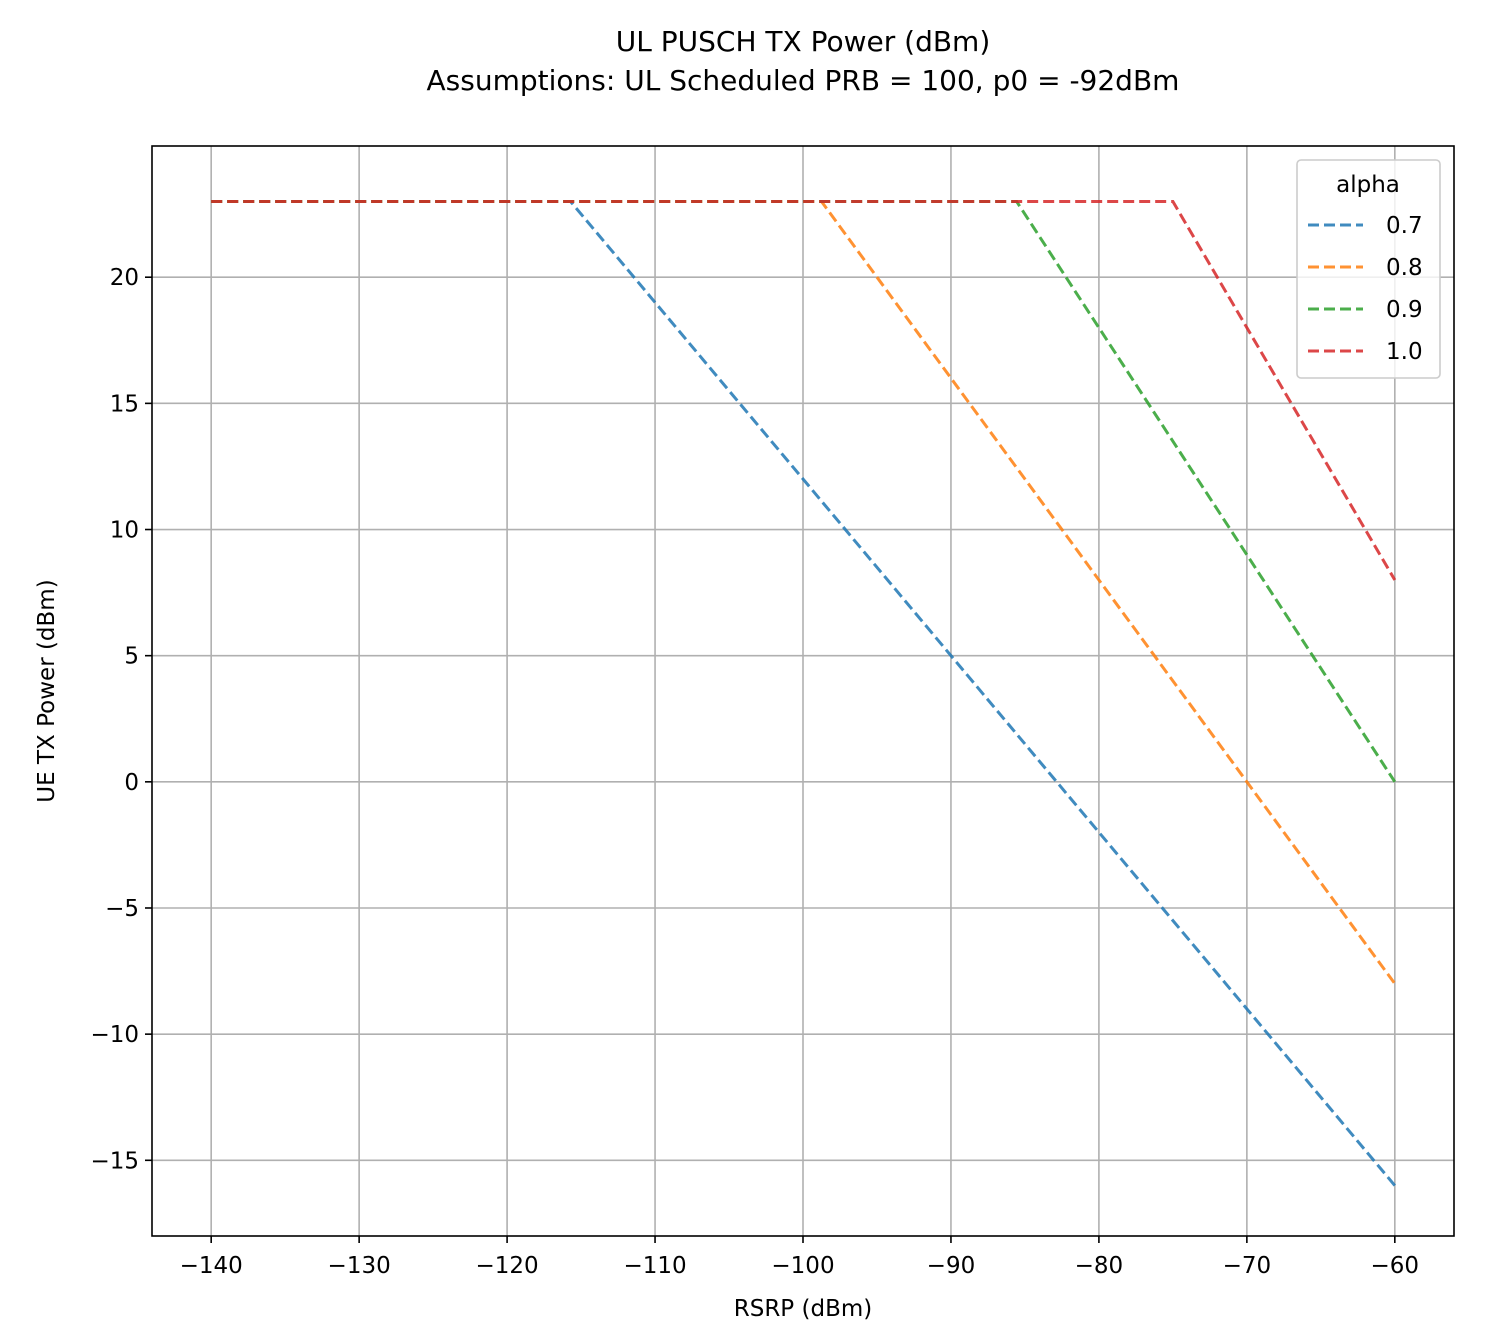 Image resolution: width=1510 pixels, height=1342 pixels. What do you see at coordinates (131, 657) in the screenshot?
I see `y-tick-label: 5` at bounding box center [131, 657].